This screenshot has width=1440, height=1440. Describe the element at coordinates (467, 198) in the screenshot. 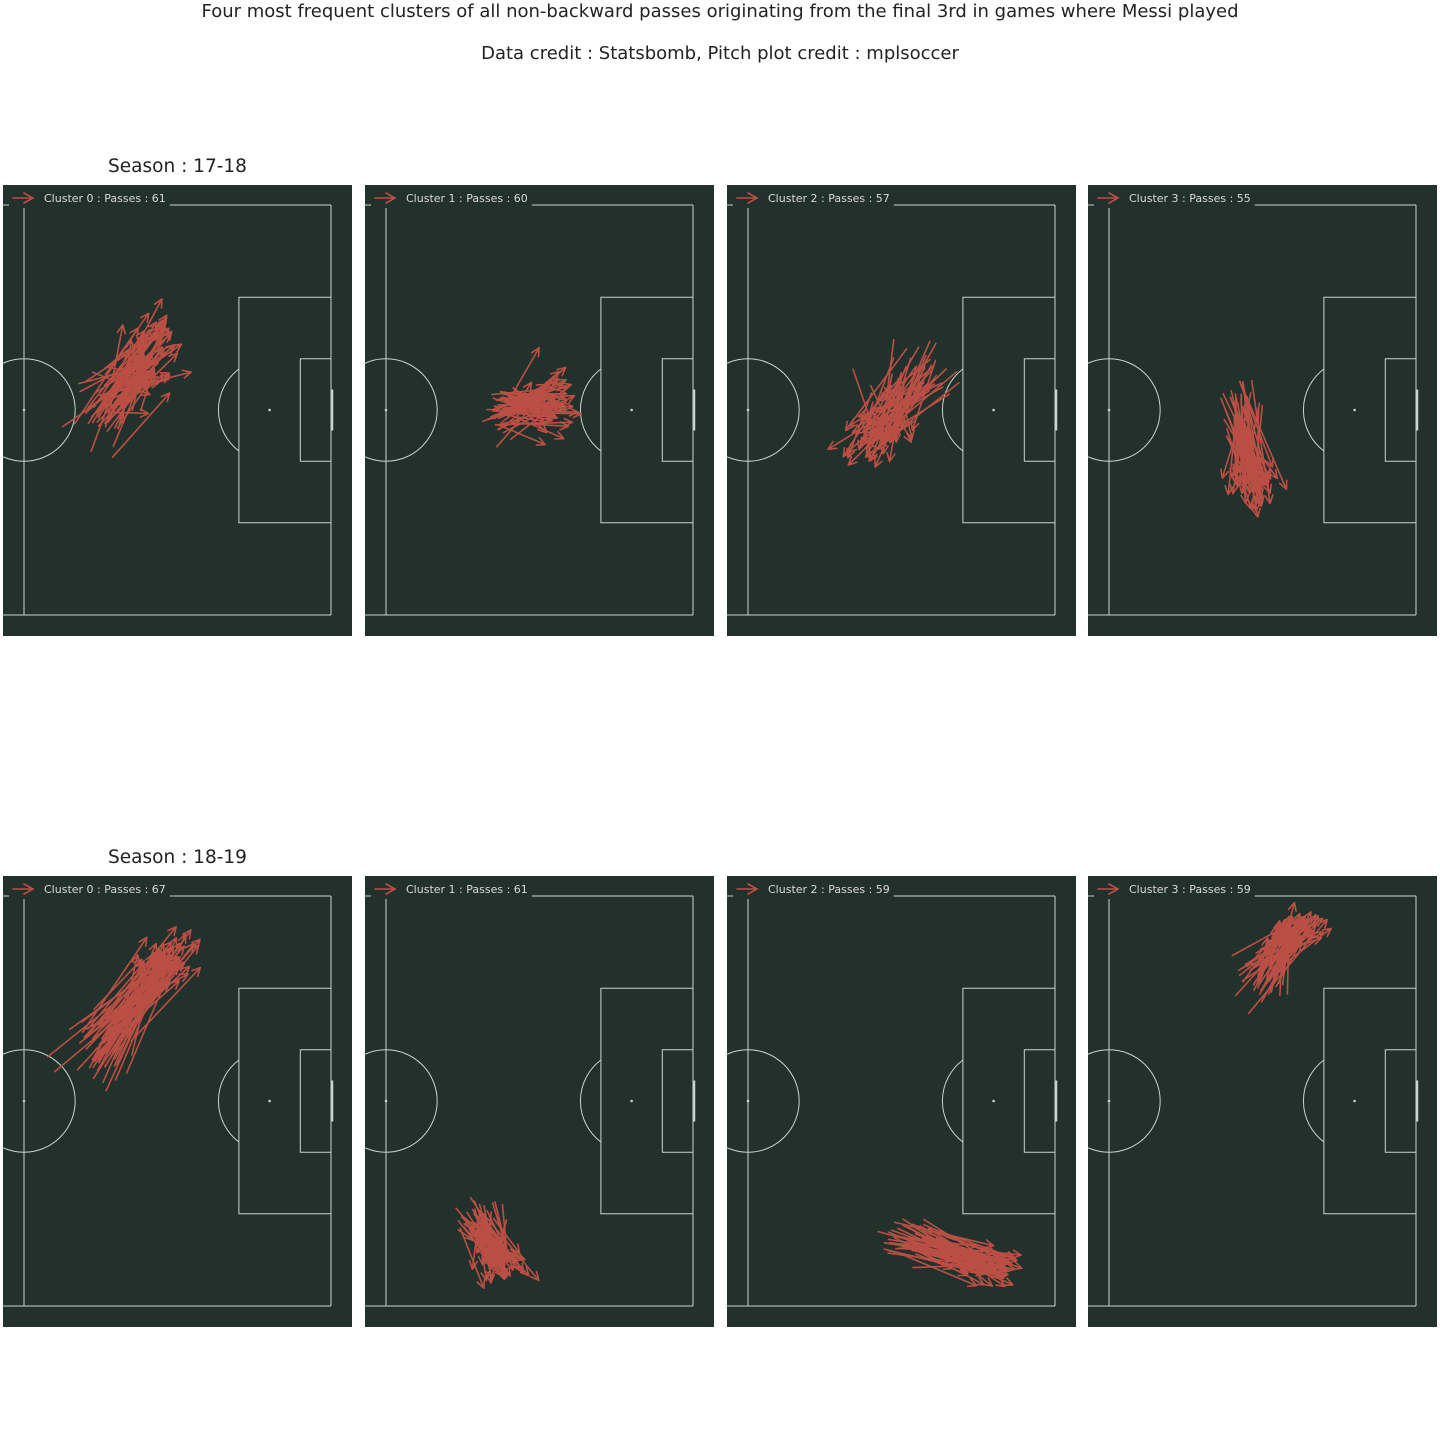

I see `legend-label: Cluster 1 : Passes : 60` at that location.